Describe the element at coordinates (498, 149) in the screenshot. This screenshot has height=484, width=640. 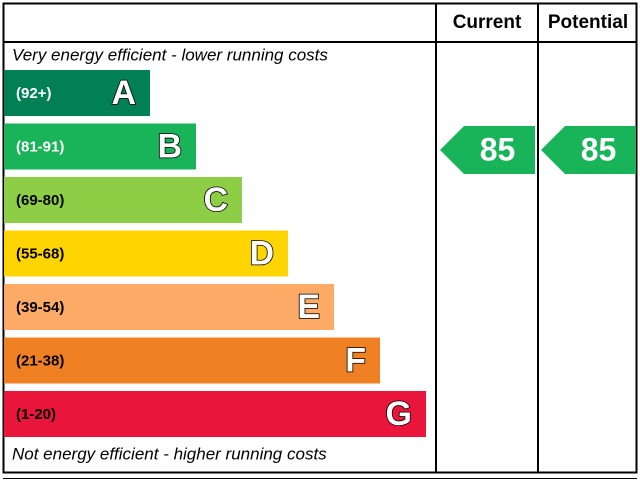
I see `current-score: 85` at that location.